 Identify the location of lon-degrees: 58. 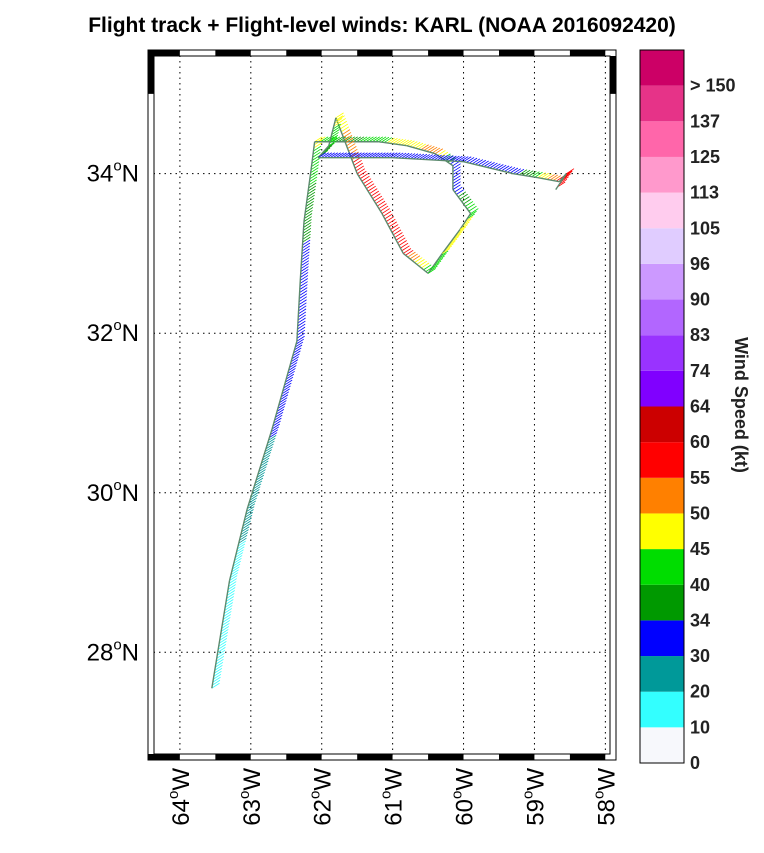
(606, 812).